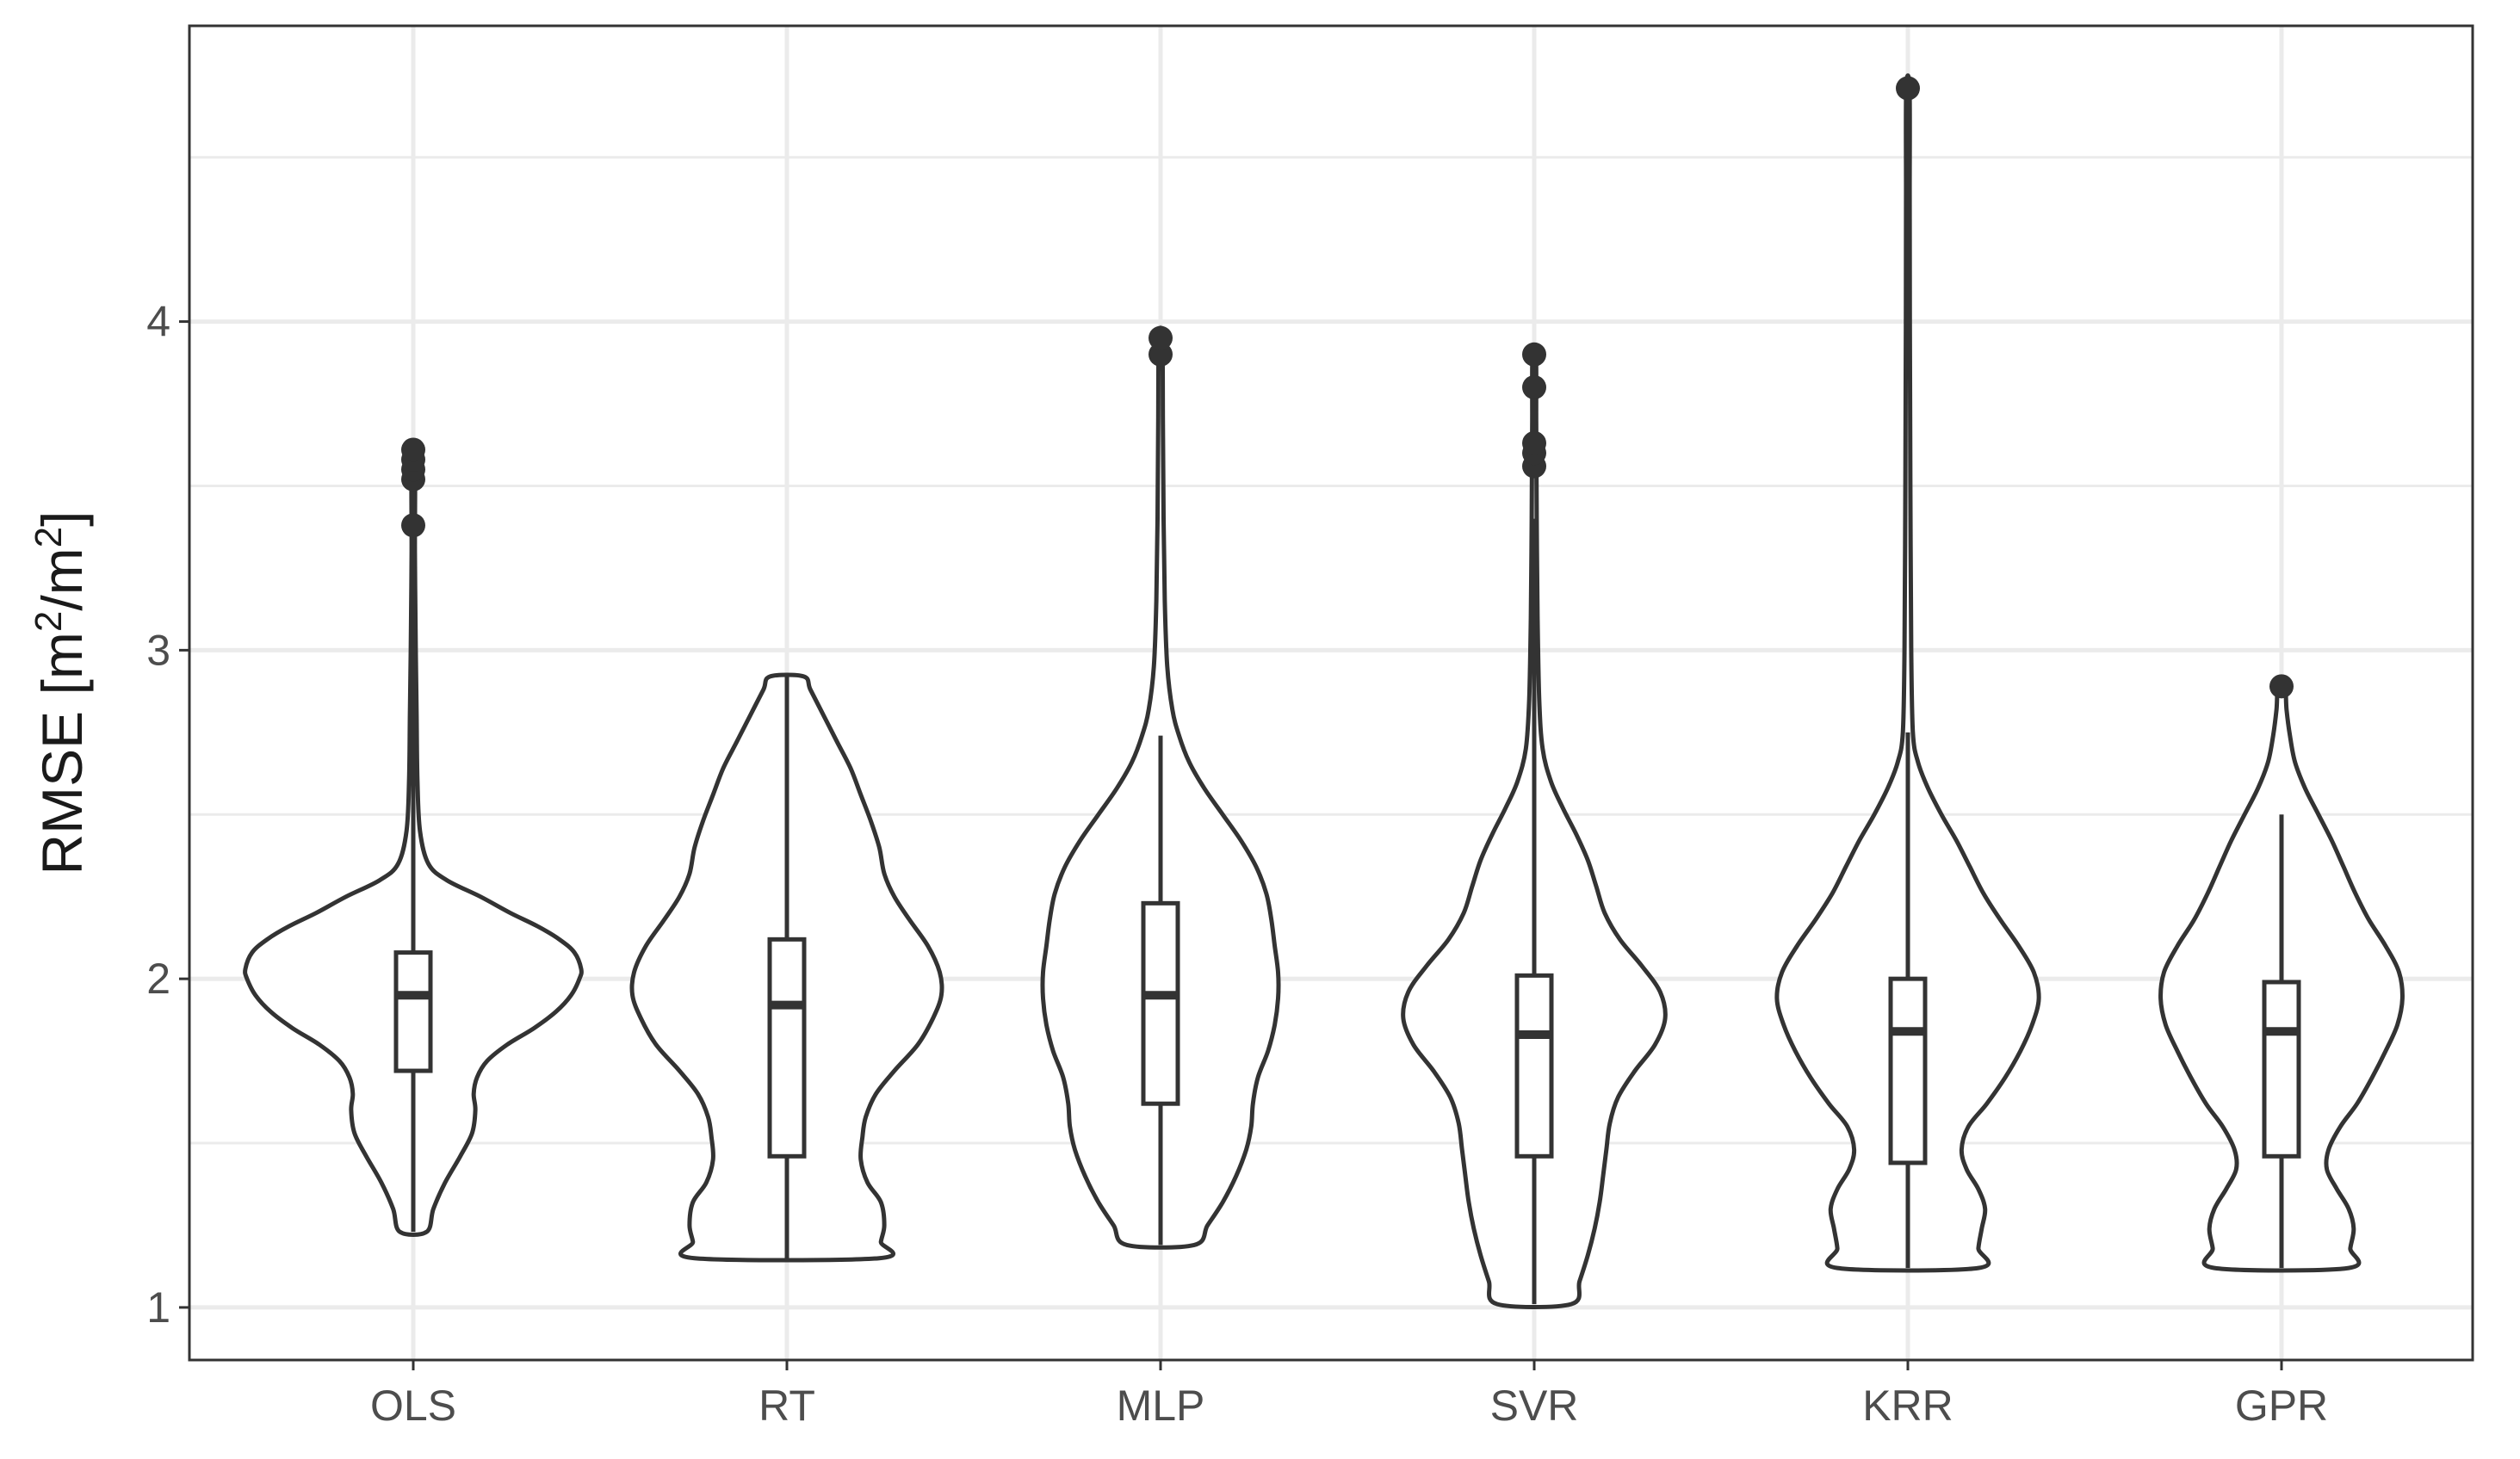  Describe the element at coordinates (158, 650) in the screenshot. I see `y-tick-label: 3` at that location.